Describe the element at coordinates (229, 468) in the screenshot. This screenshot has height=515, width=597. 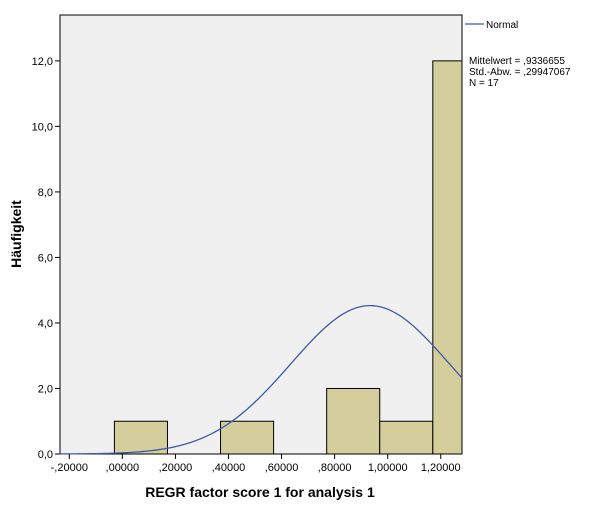
I see `x-tick-label: ,40000` at that location.